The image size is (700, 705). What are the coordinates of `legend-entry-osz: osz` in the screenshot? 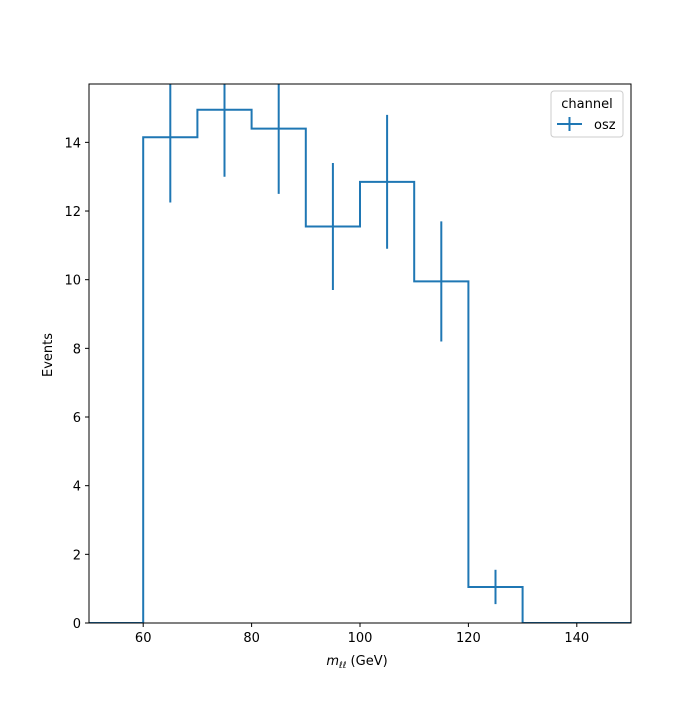 It's located at (605, 125).